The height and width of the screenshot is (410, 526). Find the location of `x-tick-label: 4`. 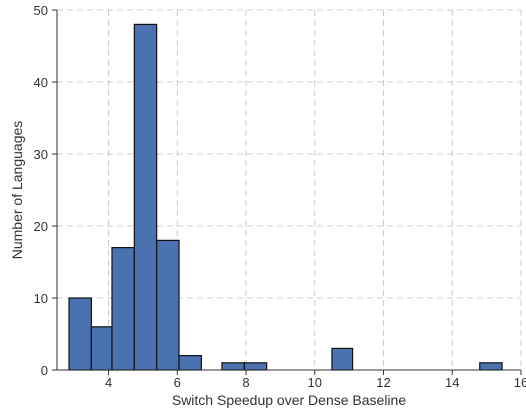

x-tick-label: 4 is located at coordinates (108, 382).